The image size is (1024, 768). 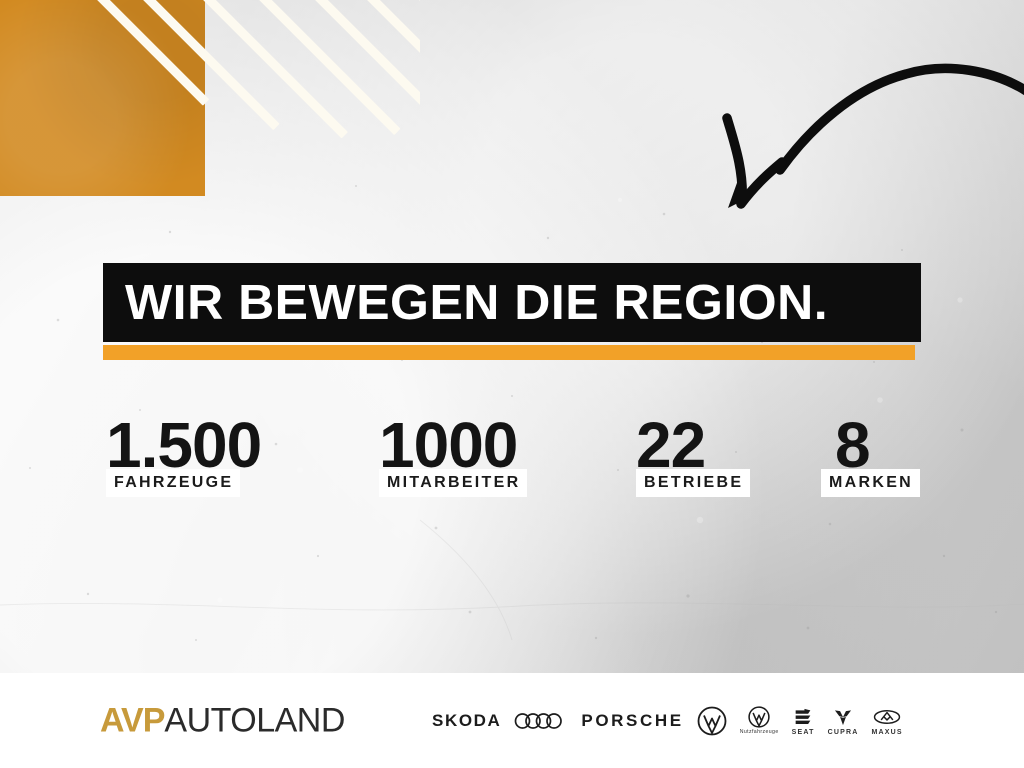 I want to click on brand-cupra: CUPRA, so click(x=843, y=721).